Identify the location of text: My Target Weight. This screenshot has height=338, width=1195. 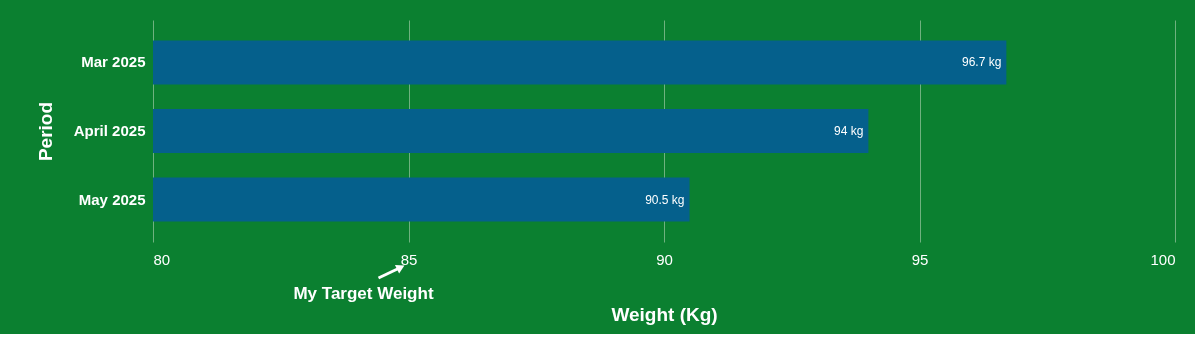
(363, 293).